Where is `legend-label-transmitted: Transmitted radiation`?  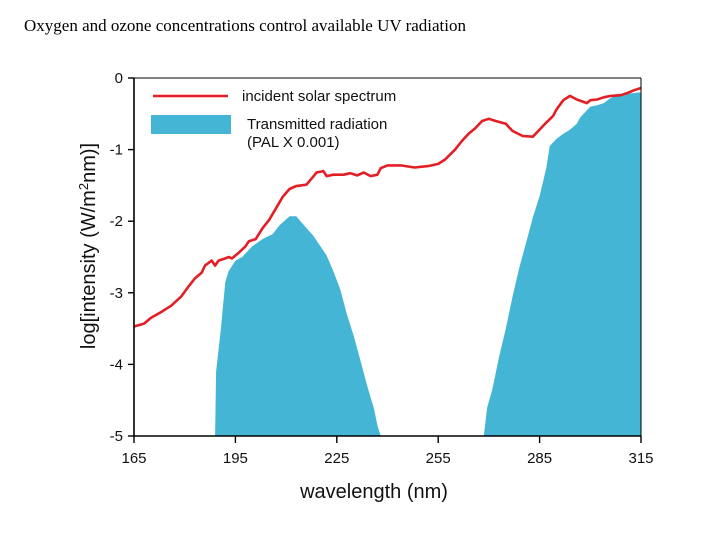 legend-label-transmitted: Transmitted radiation is located at coordinates (317, 124).